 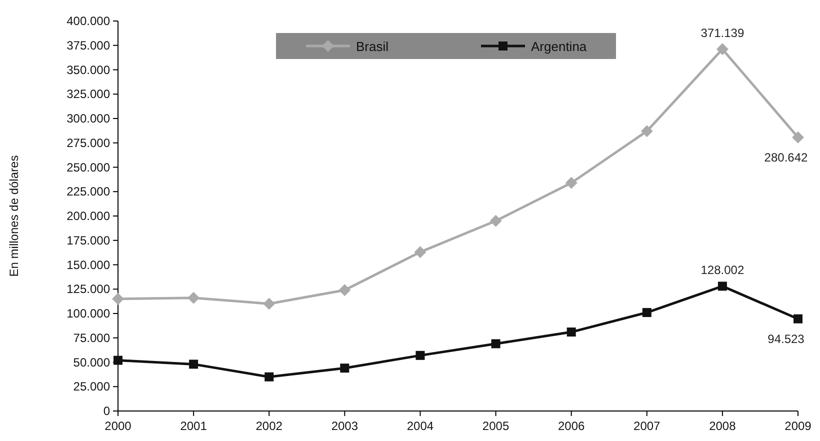 I want to click on x-tick-label: 2006, so click(x=572, y=426).